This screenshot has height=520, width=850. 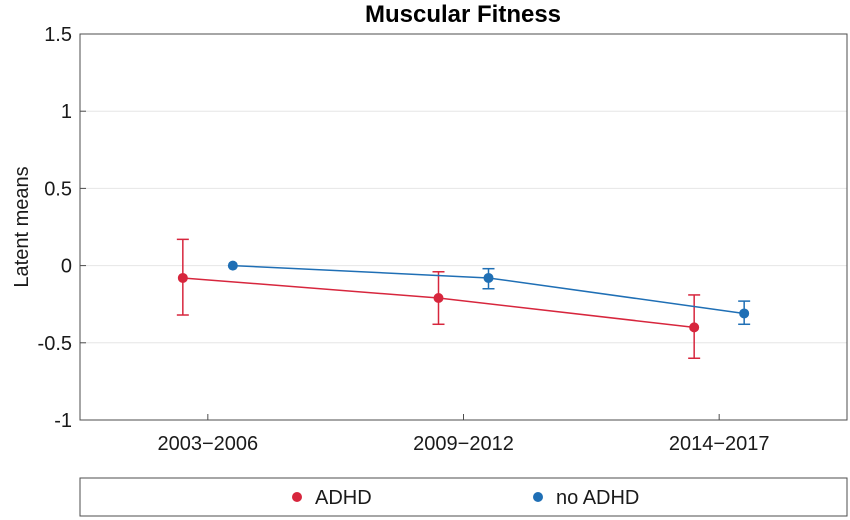 What do you see at coordinates (22, 226) in the screenshot?
I see `y-axis-label: Latent means` at bounding box center [22, 226].